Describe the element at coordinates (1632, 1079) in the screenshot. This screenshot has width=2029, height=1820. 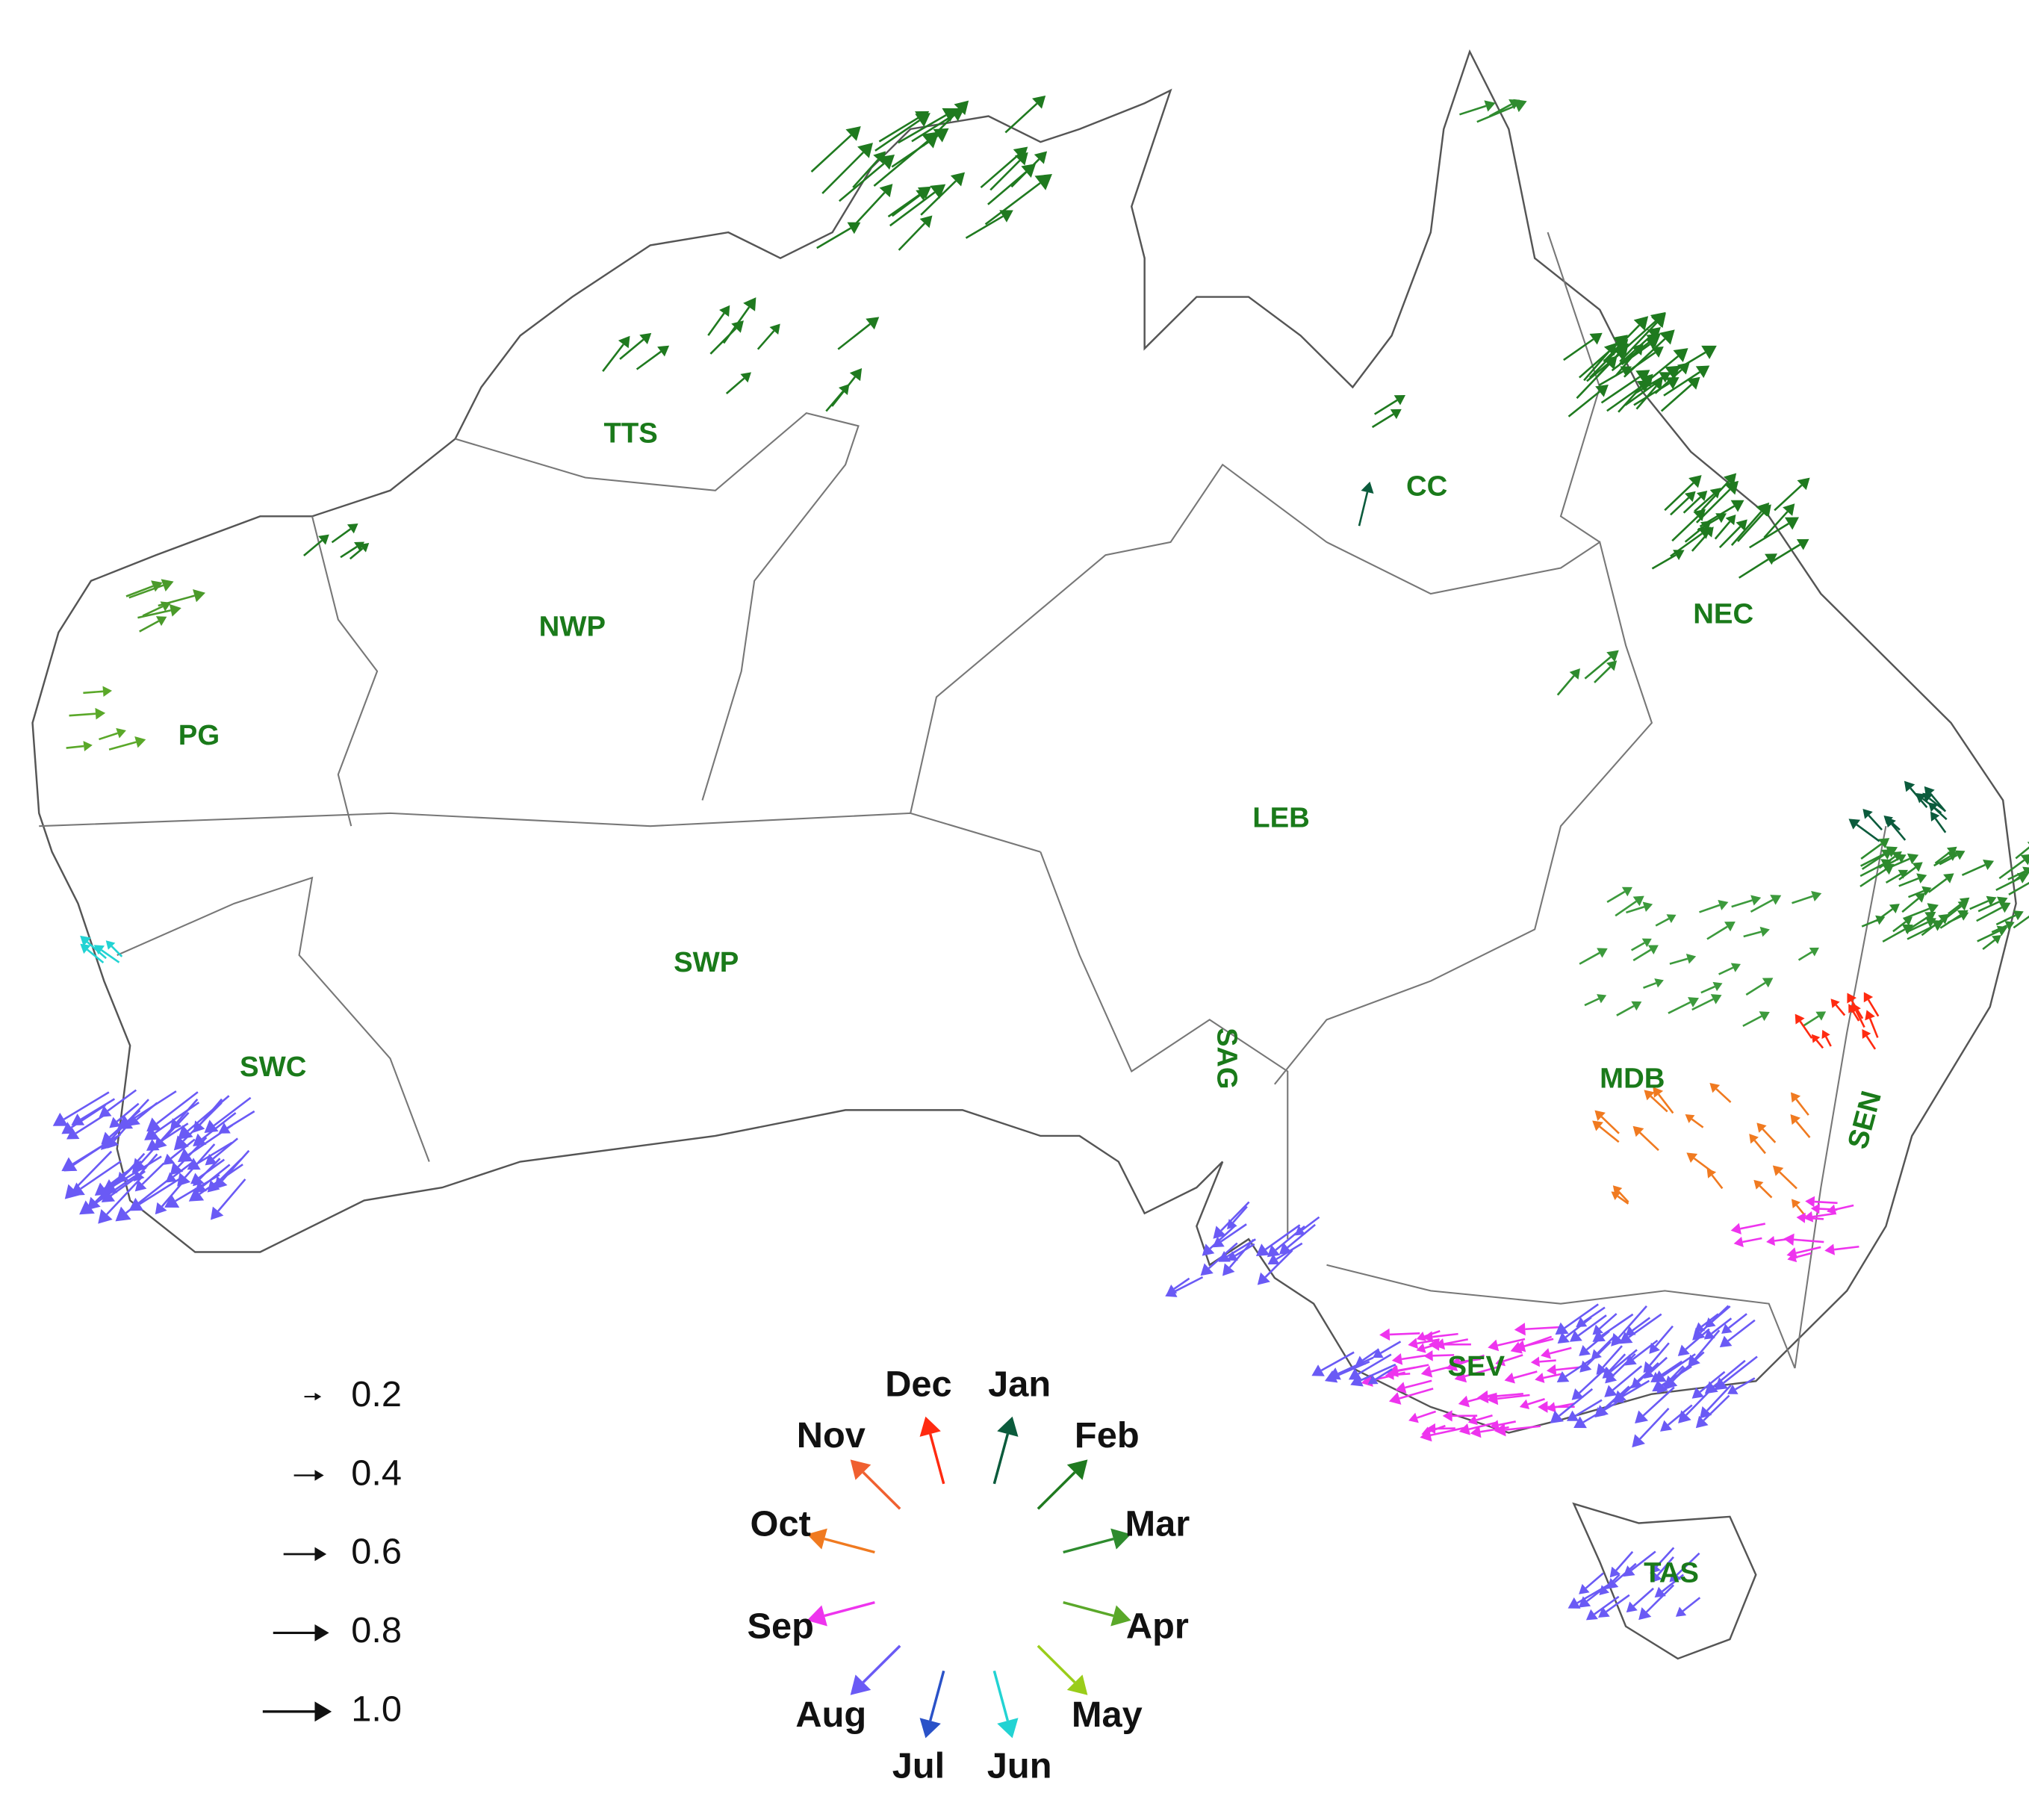
I see `region-label: MDB` at that location.